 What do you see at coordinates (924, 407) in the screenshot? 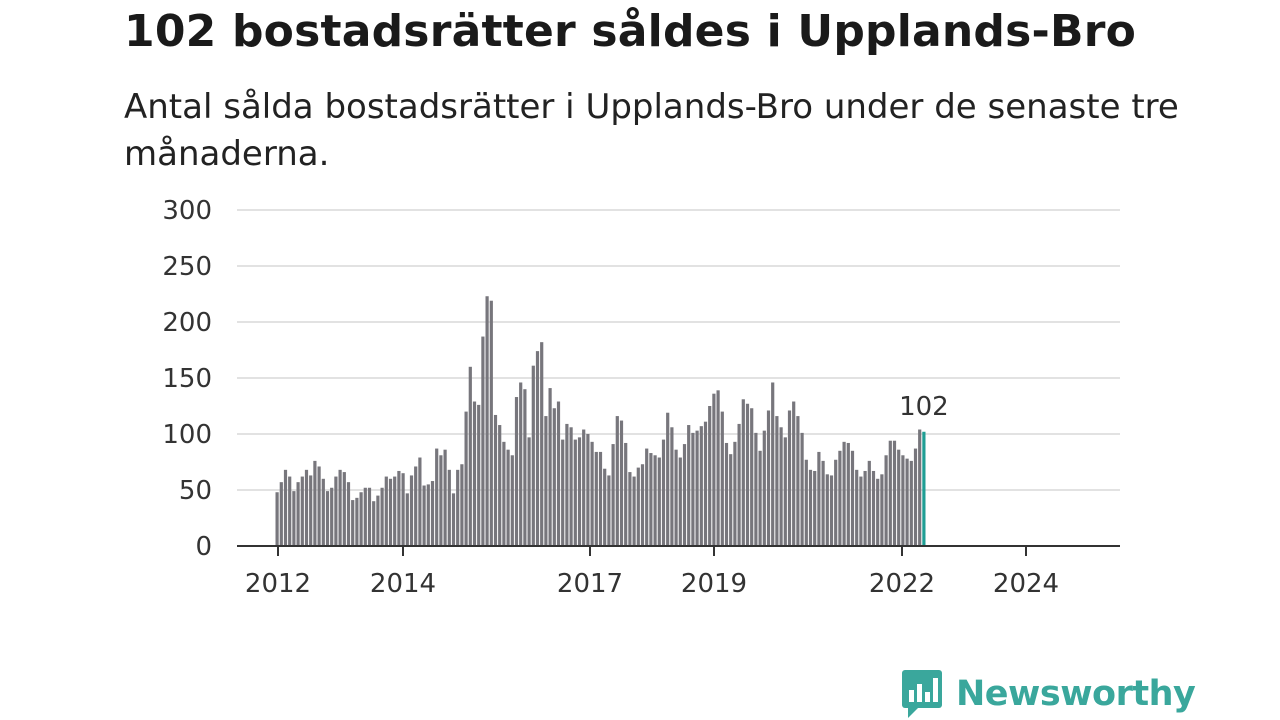
I see `latest-value-label: 102` at bounding box center [924, 407].